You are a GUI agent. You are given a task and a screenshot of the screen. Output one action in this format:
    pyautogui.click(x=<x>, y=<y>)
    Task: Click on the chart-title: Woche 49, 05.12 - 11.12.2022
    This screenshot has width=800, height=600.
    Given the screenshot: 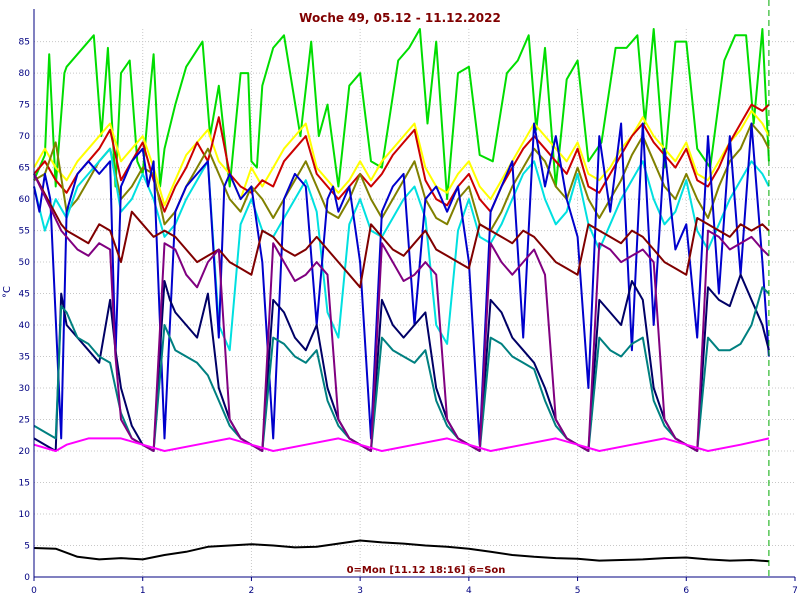 What is the action you would take?
    pyautogui.click(x=400, y=18)
    